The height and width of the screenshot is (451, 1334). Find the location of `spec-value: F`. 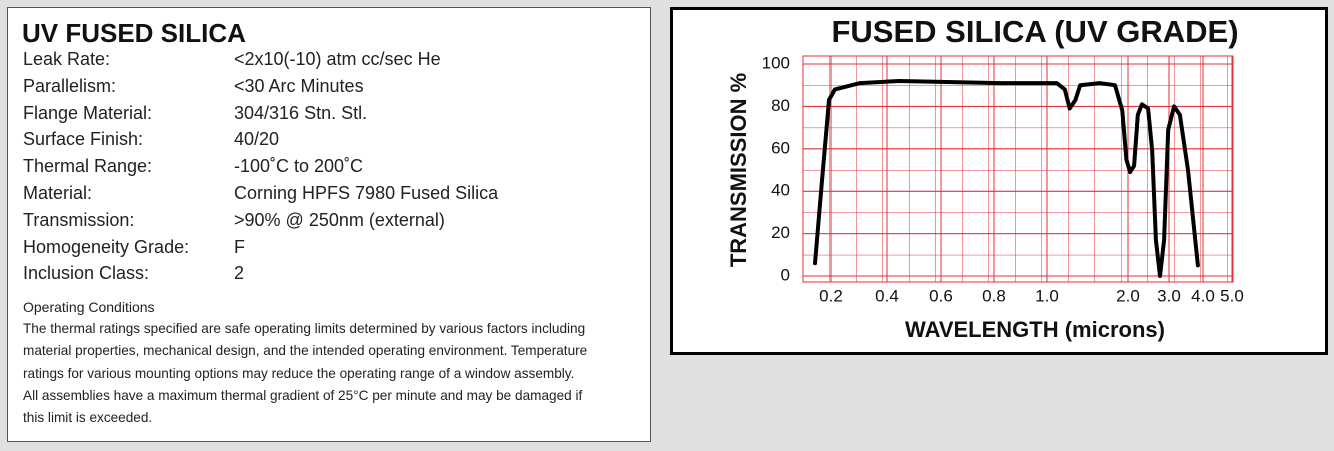

spec-value: F is located at coordinates (239, 246).